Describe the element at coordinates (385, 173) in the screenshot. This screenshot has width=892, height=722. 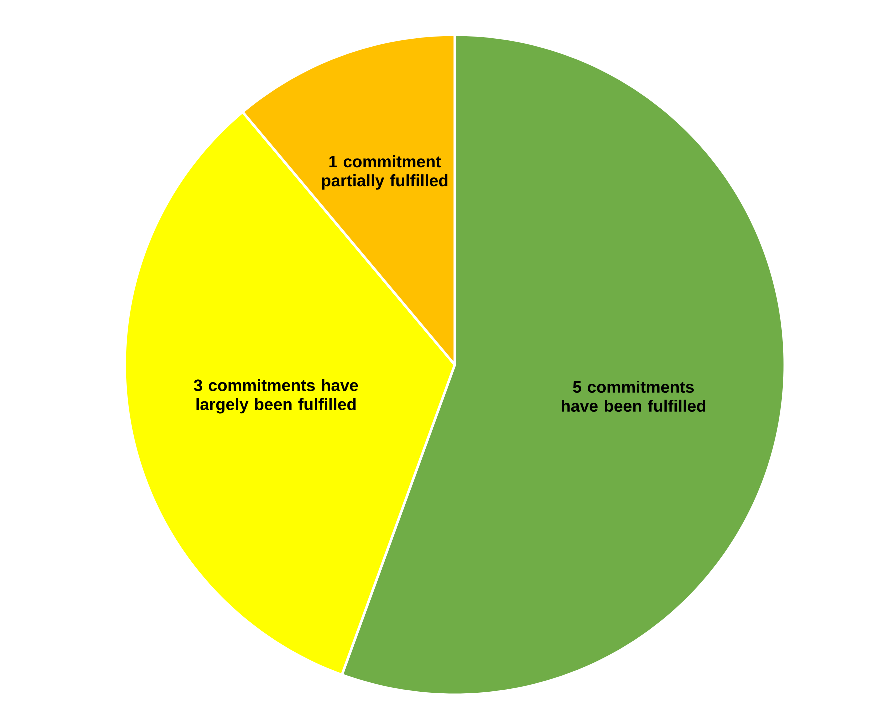
I see `slice-label: 1 commitment partially fulfilled` at that location.